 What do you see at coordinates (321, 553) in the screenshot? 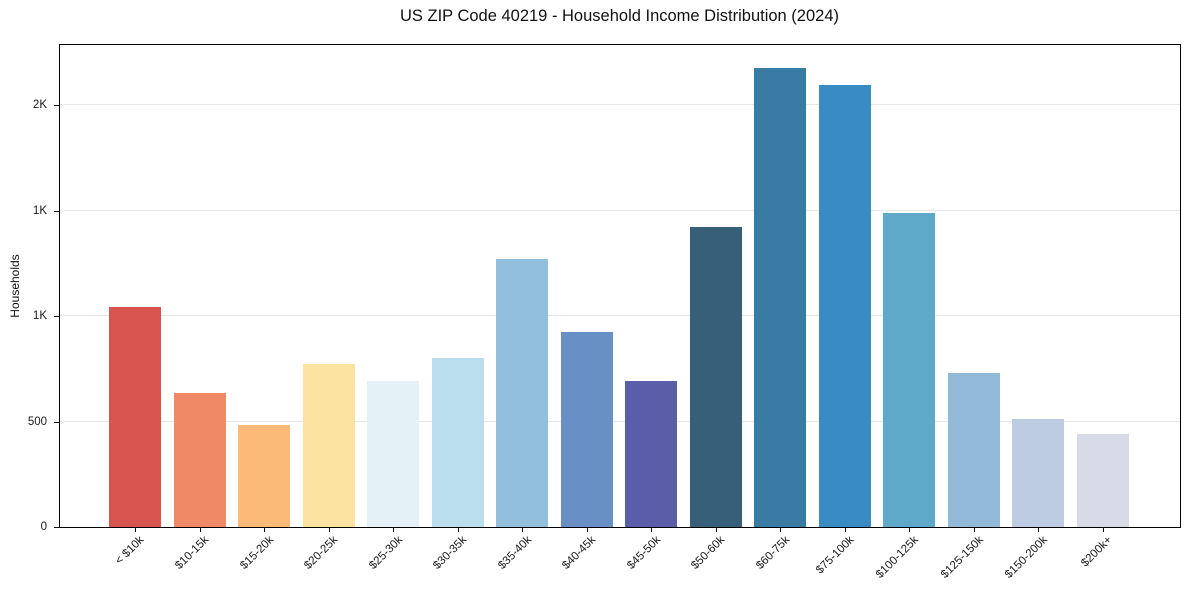
I see `x-tick-label: $20-25k` at bounding box center [321, 553].